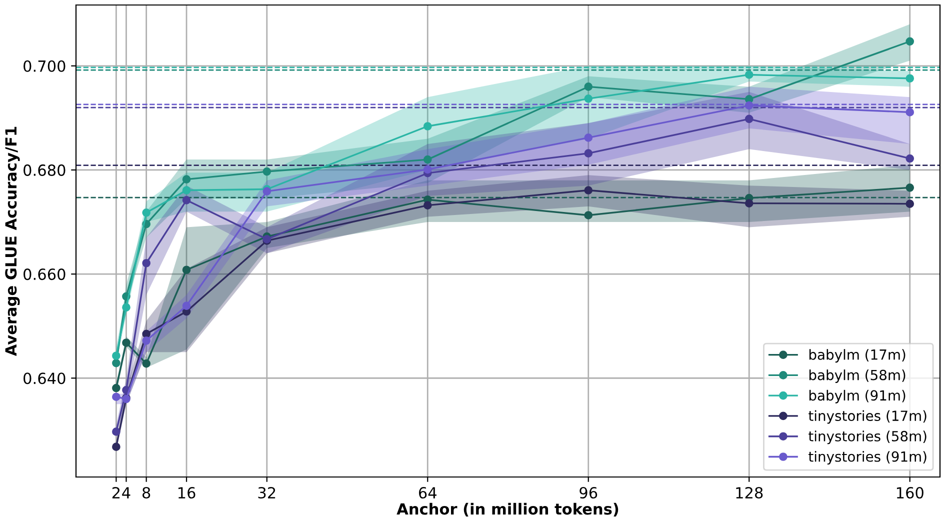 This screenshot has width=943, height=521. Describe the element at coordinates (12, 241) in the screenshot. I see `y-axis-title: Average GLUE Accuracy/F1` at that location.